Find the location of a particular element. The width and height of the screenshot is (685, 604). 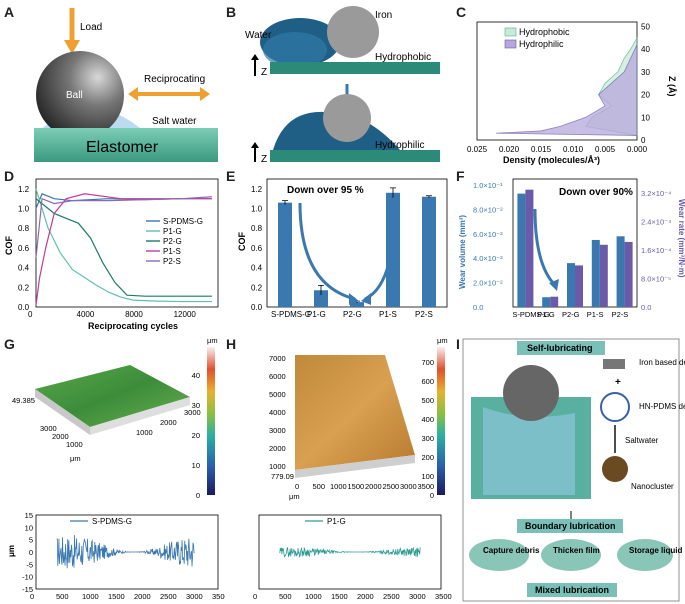

f-bar-rate-p1-s is located at coordinates (603, 275).